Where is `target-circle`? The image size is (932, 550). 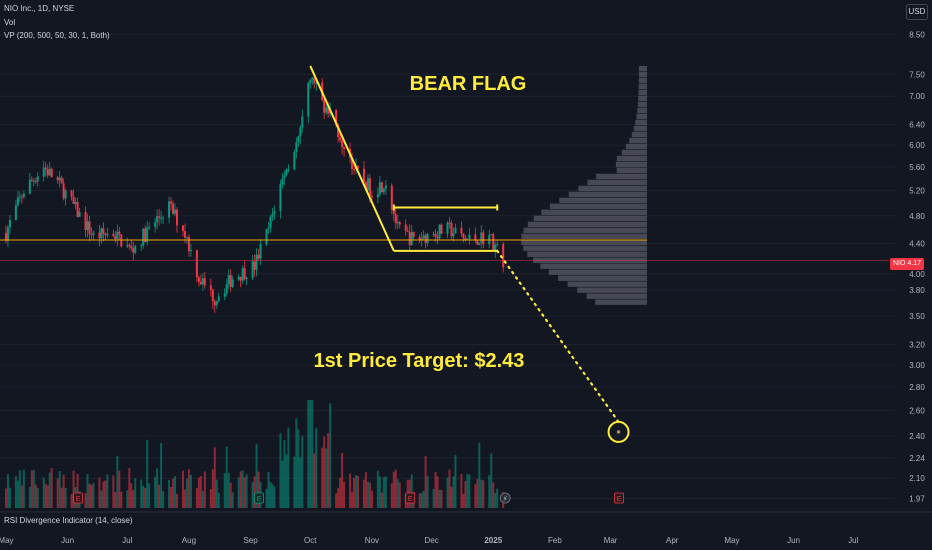
target-circle is located at coordinates (618, 431).